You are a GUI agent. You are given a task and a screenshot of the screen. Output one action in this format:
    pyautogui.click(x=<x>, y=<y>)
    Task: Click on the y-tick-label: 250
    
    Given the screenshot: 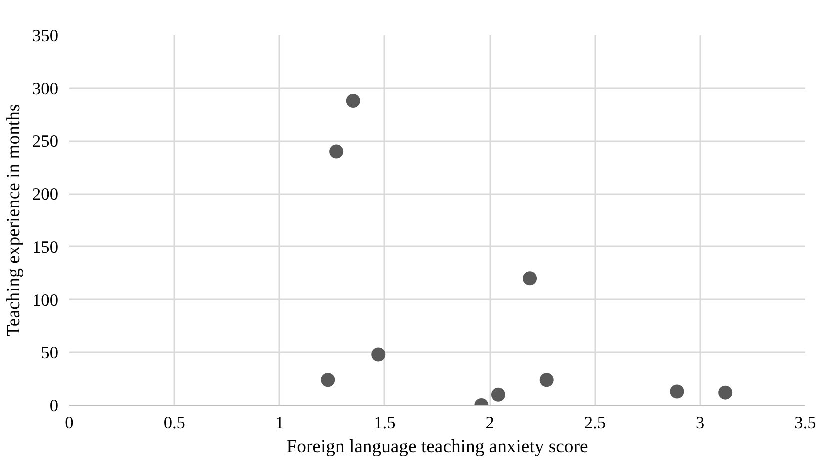 What is the action you would take?
    pyautogui.click(x=45, y=142)
    